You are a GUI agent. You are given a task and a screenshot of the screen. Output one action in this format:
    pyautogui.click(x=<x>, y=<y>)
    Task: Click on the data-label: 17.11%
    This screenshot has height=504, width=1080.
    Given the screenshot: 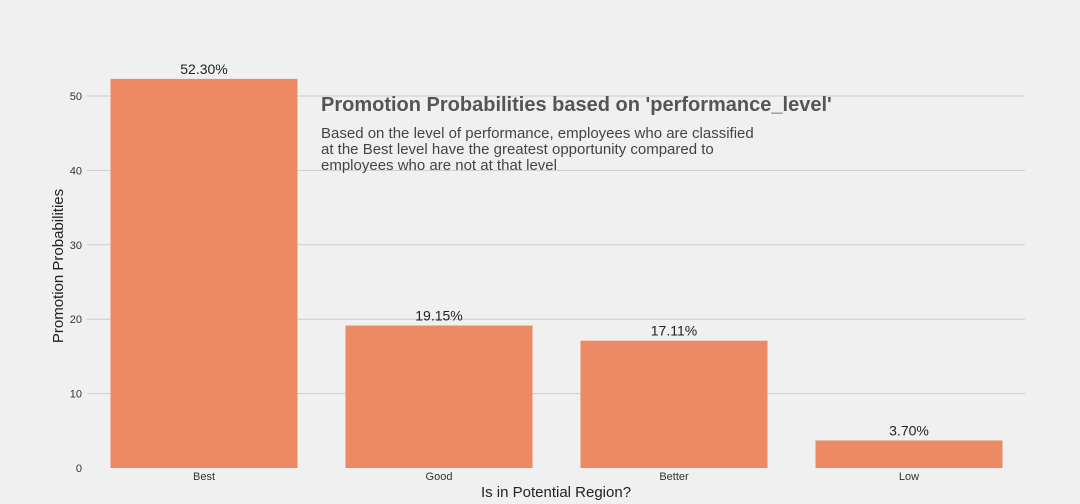 What is the action you would take?
    pyautogui.click(x=674, y=331)
    